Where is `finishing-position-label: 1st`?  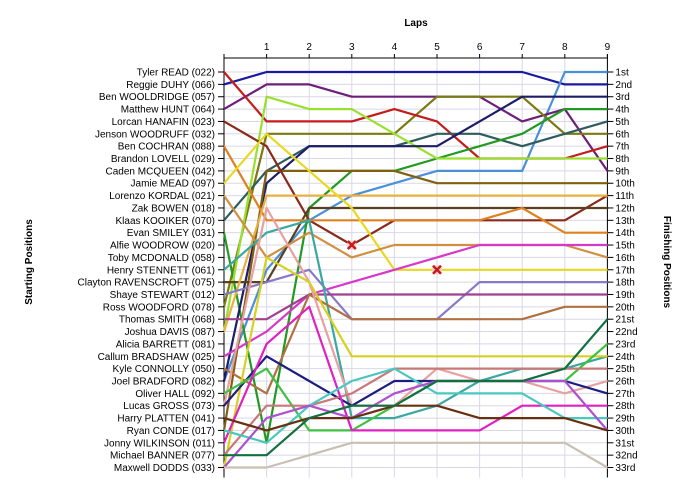 finishing-position-label: 1st is located at coordinates (622, 73).